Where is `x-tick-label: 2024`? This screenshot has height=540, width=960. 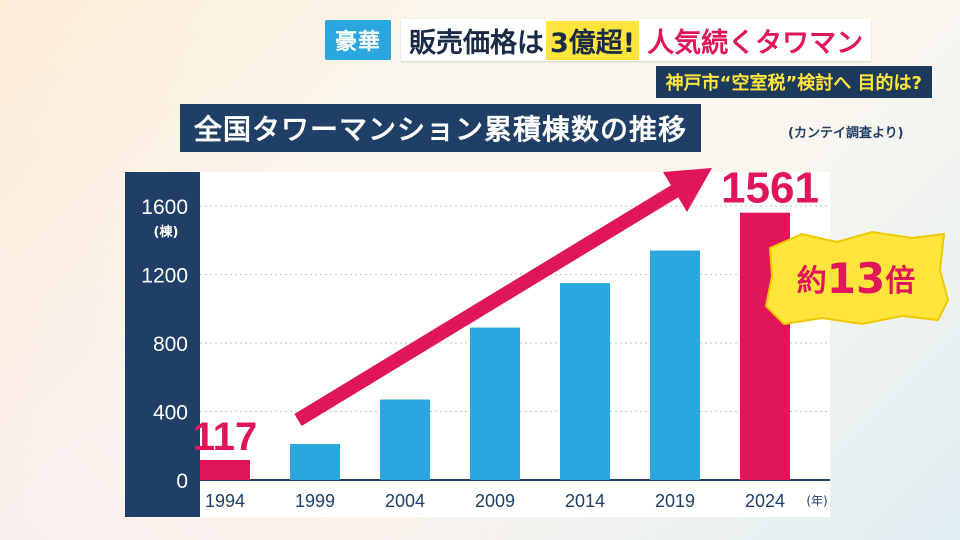 x-tick-label: 2024 is located at coordinates (765, 501).